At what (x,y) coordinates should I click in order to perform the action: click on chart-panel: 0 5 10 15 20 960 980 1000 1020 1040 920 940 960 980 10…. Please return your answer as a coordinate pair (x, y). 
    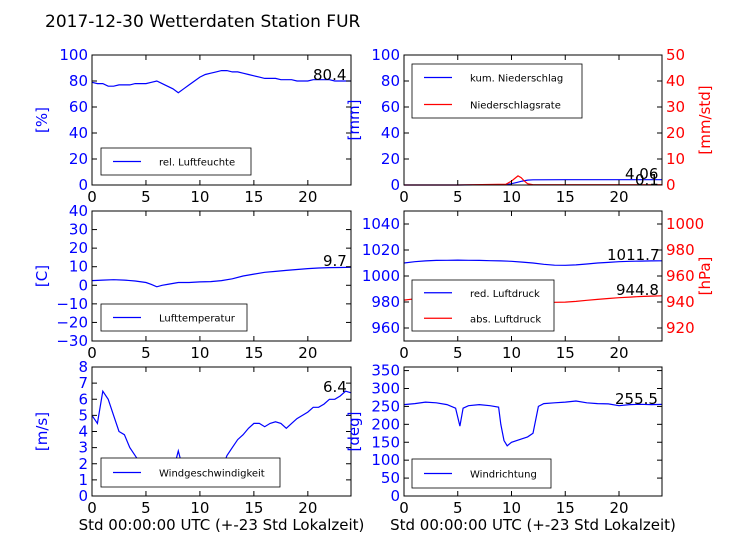
    Looking at the image, I should click on (538, 286).